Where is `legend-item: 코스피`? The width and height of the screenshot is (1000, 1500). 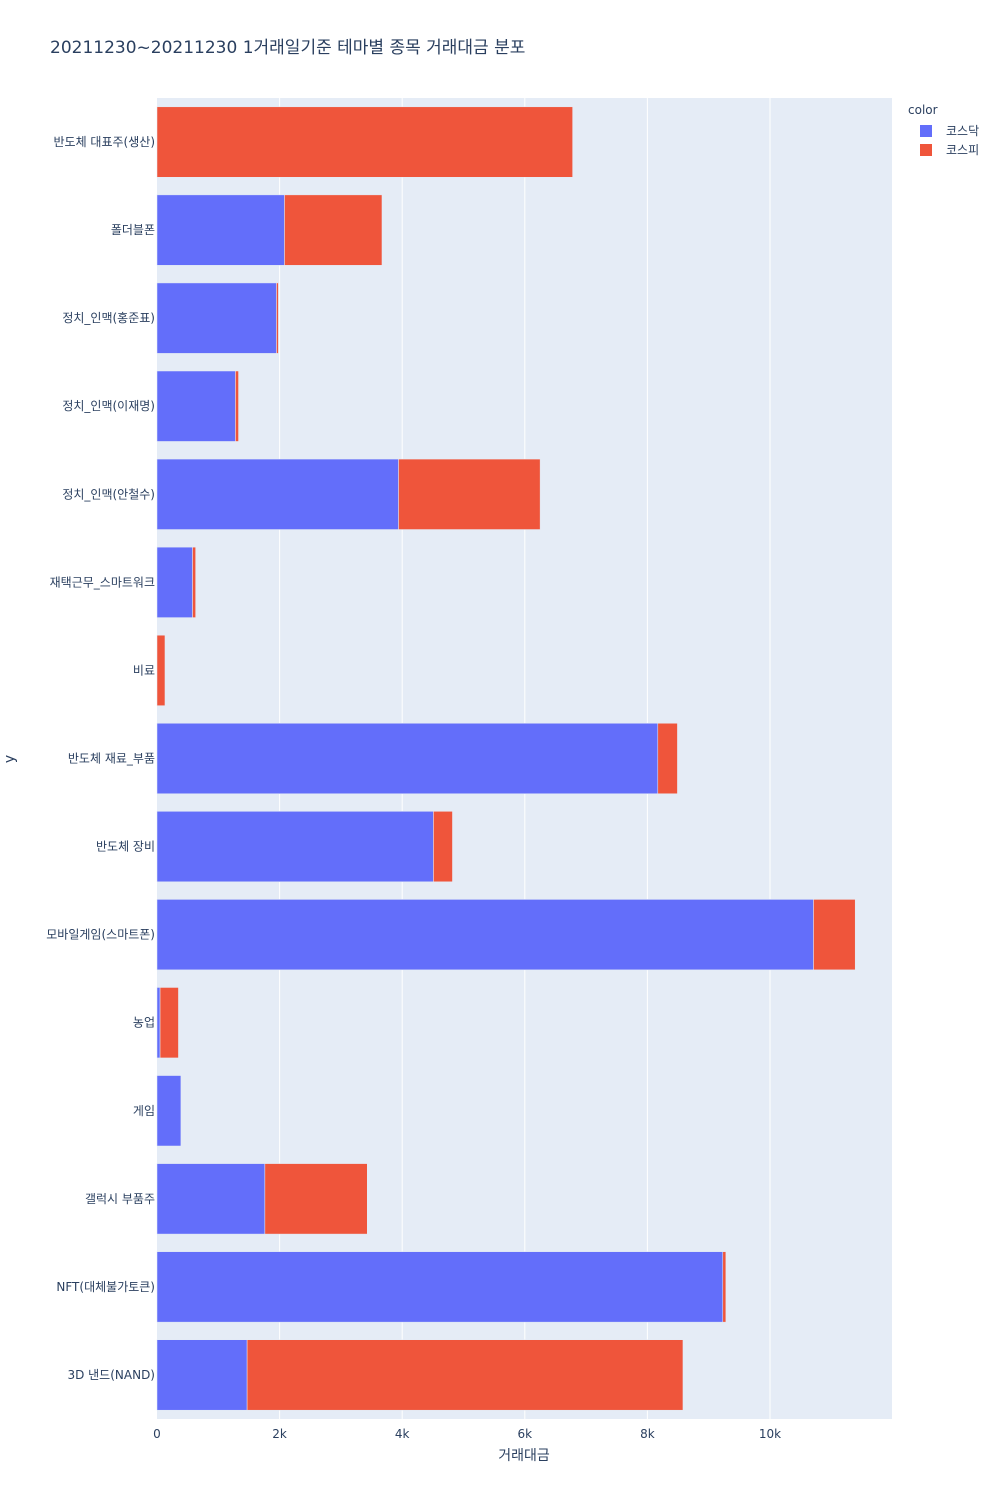
legend-item: 코스피 is located at coordinates (943, 149).